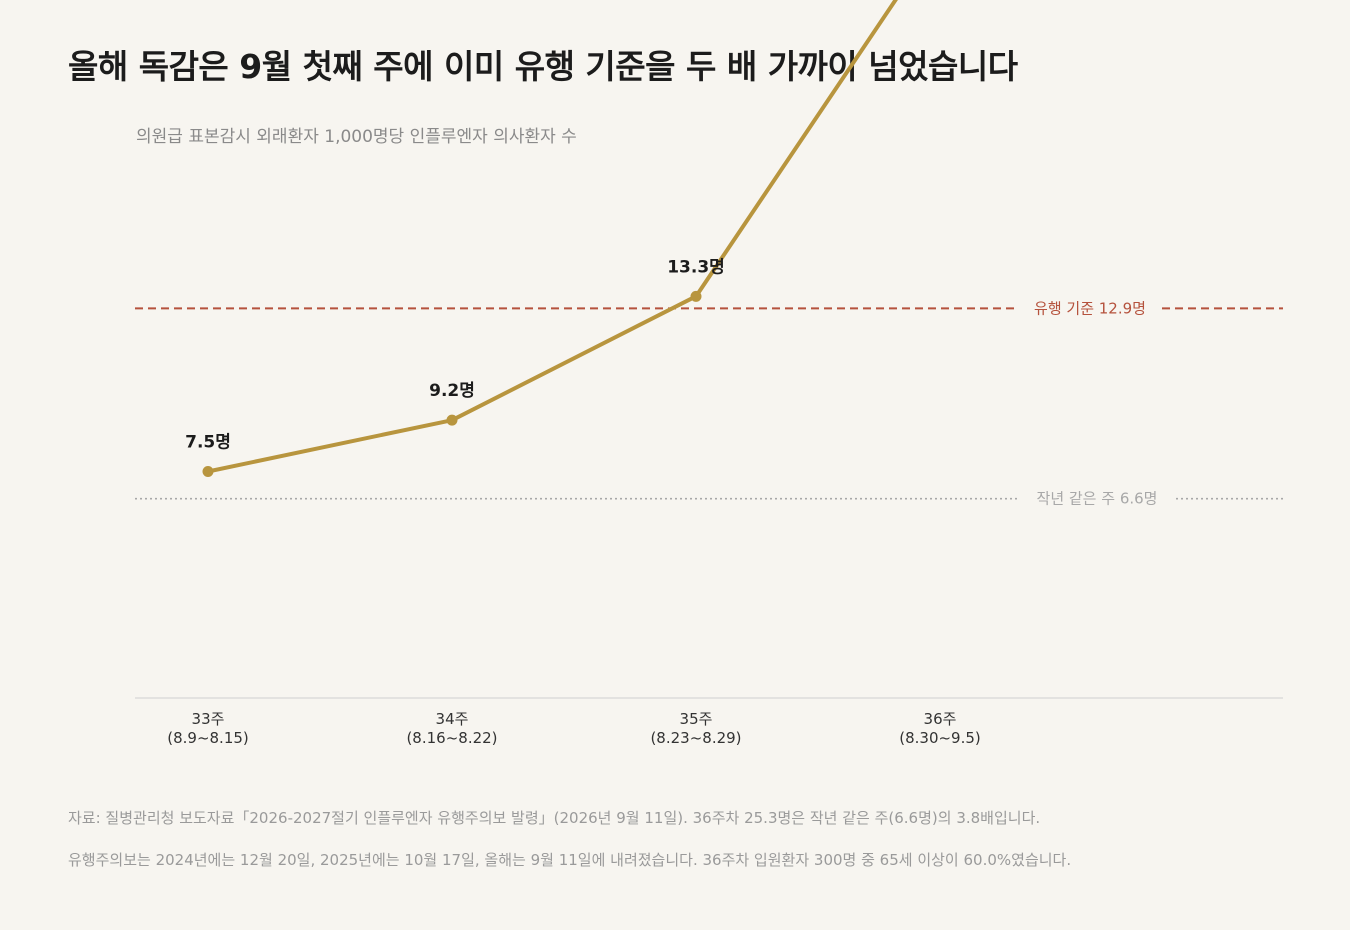  I want to click on x-tick-sublabel-1: (8.16~8.22), so click(451, 738).